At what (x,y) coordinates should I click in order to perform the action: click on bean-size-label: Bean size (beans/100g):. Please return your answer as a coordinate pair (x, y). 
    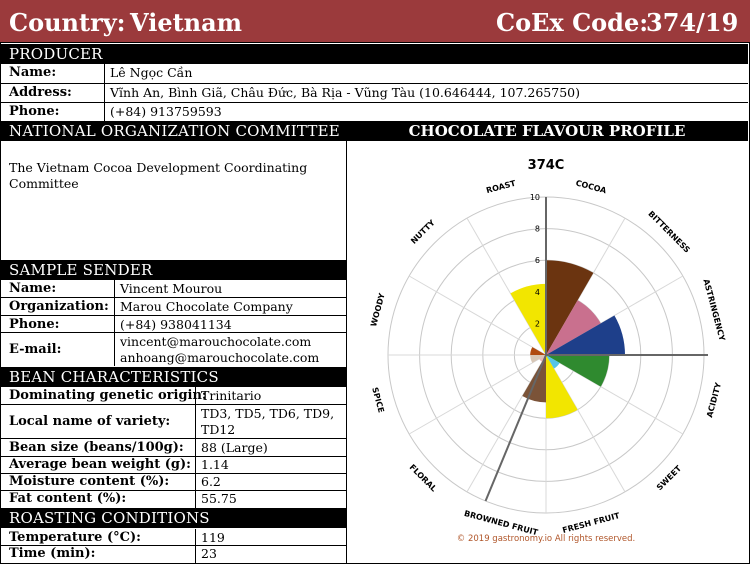
    Looking at the image, I should click on (96, 447).